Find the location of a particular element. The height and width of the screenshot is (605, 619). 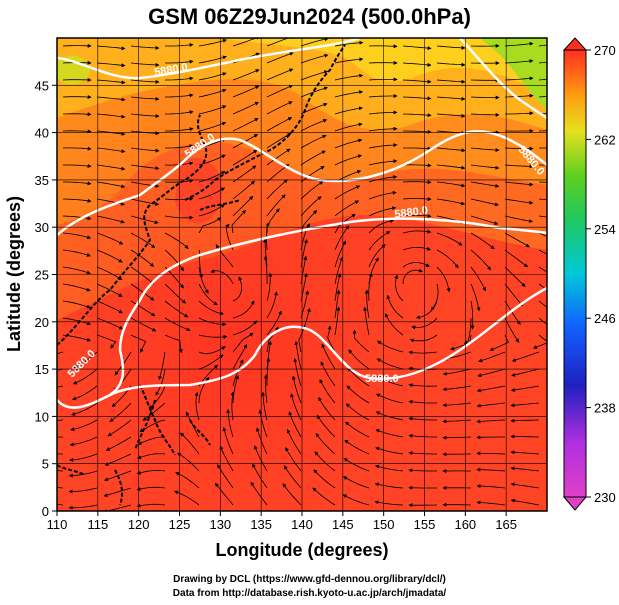

y-tick-label: 5 is located at coordinates (45, 464).